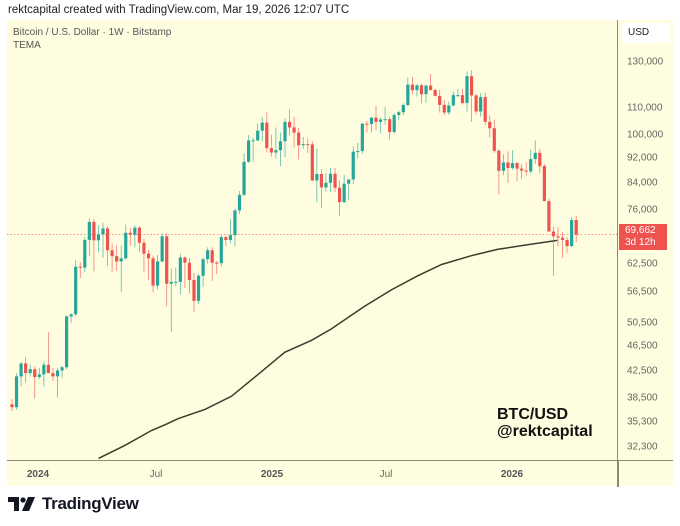 This screenshot has height=526, width=680. What do you see at coordinates (646, 33) in the screenshot?
I see `currency-label: USD` at bounding box center [646, 33].